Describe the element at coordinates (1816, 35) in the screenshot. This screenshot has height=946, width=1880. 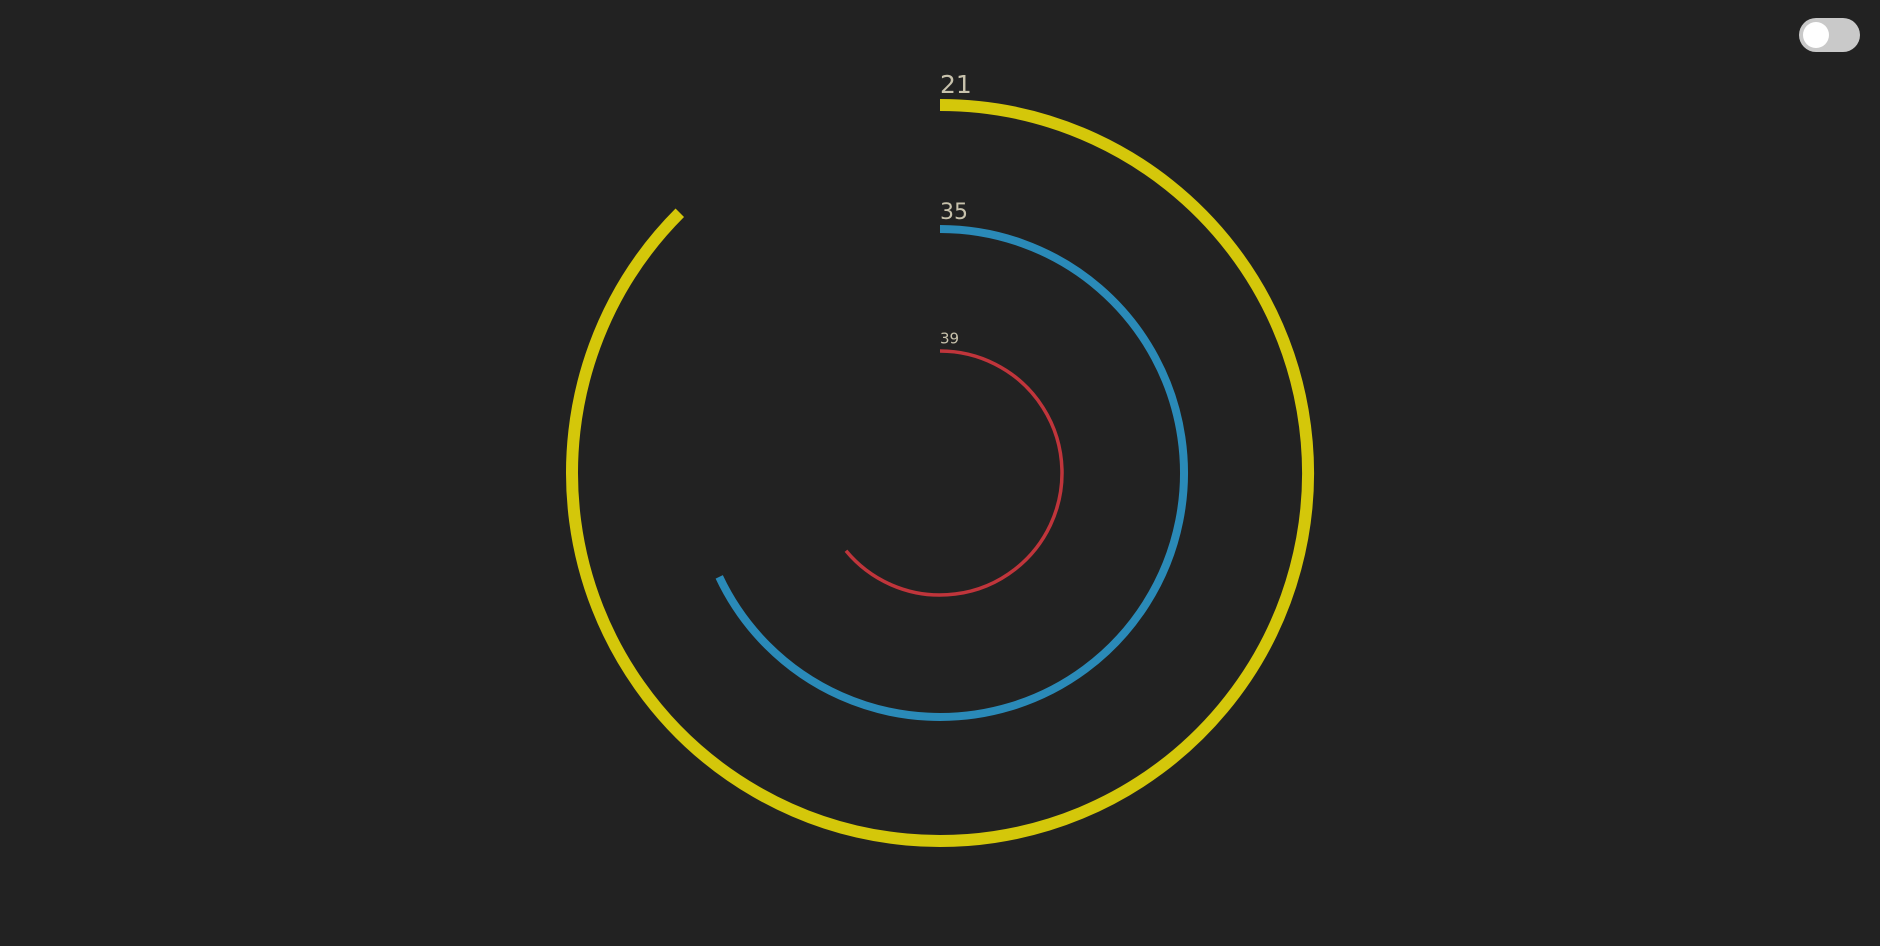
I see `toggle-knob` at that location.